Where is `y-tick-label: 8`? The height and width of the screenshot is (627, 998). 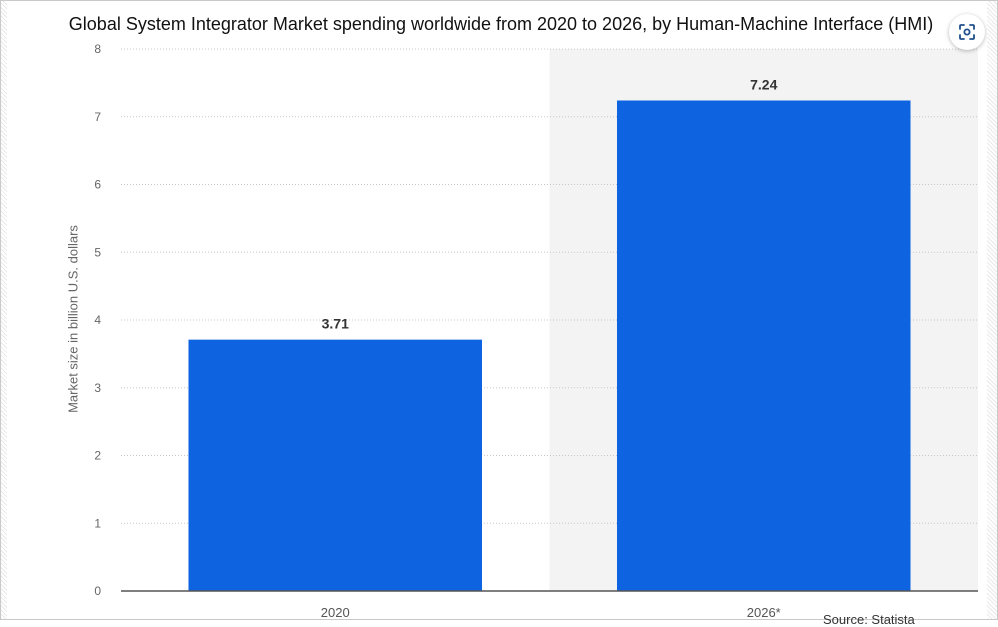
y-tick-label: 8 is located at coordinates (97, 49).